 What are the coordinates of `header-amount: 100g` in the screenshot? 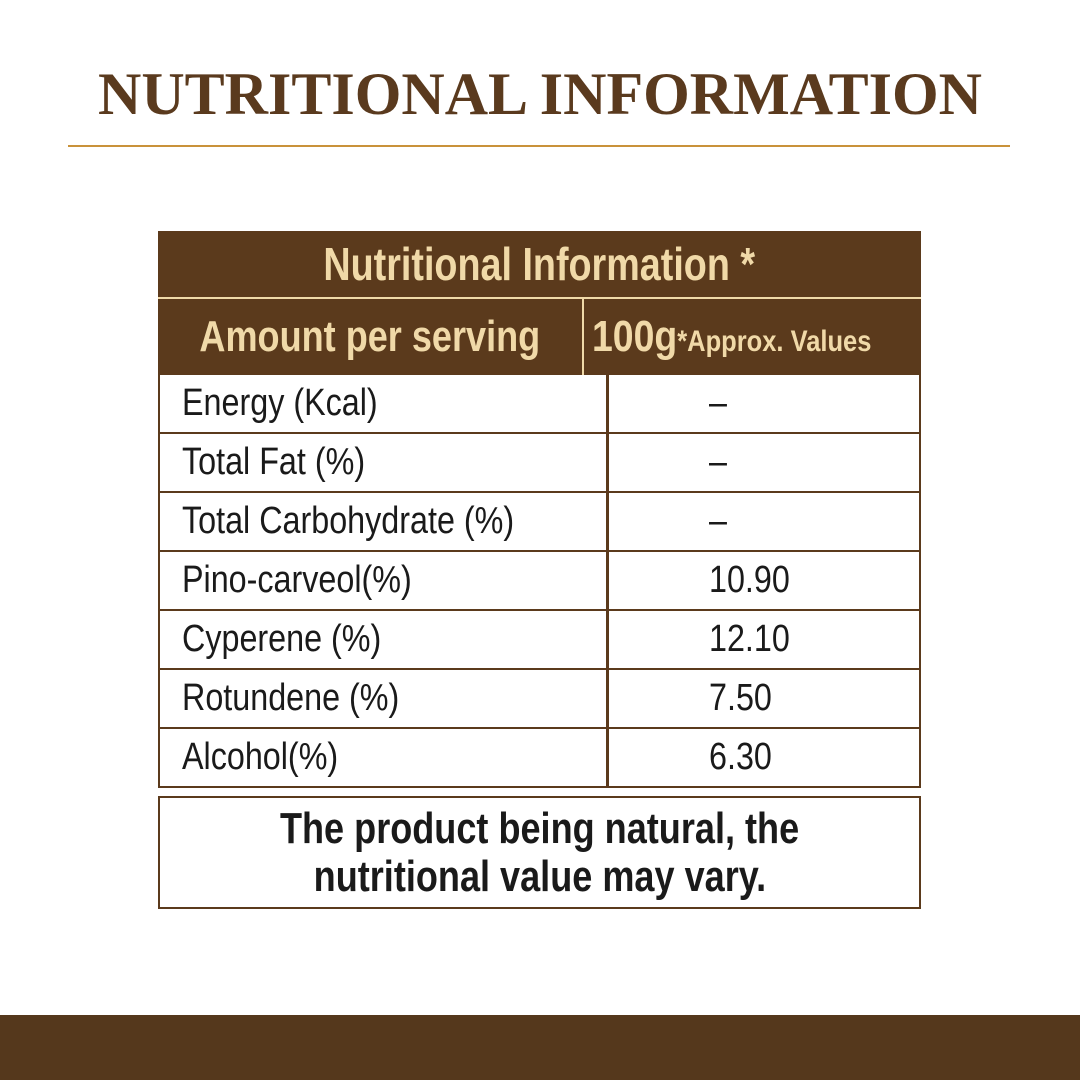 It's located at (635, 336).